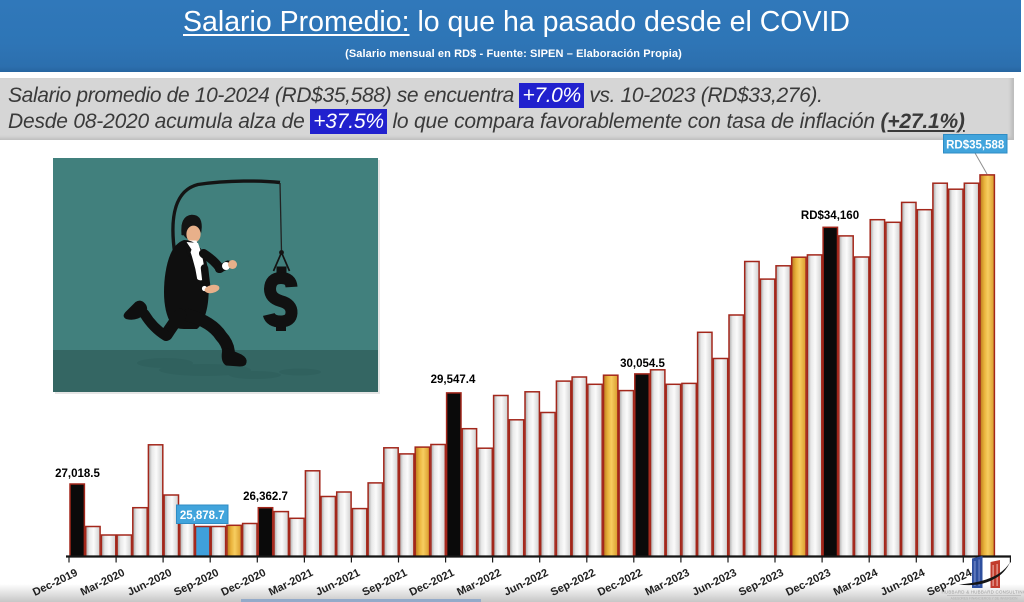 The width and height of the screenshot is (1024, 602). What do you see at coordinates (856, 583) in the screenshot?
I see `svg-text: Mar-2024` at bounding box center [856, 583].